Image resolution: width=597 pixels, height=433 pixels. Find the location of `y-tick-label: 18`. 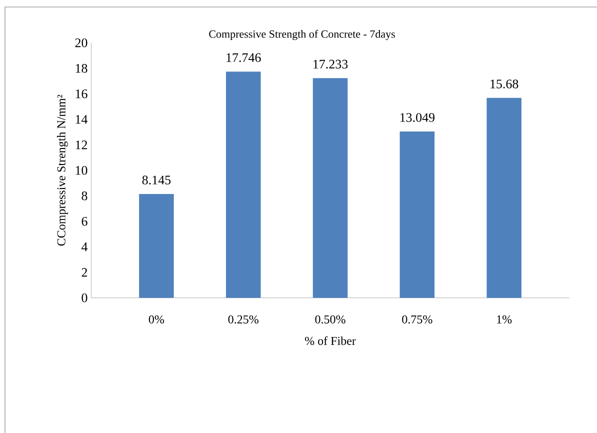

y-tick-label: 18 is located at coordinates (82, 68).